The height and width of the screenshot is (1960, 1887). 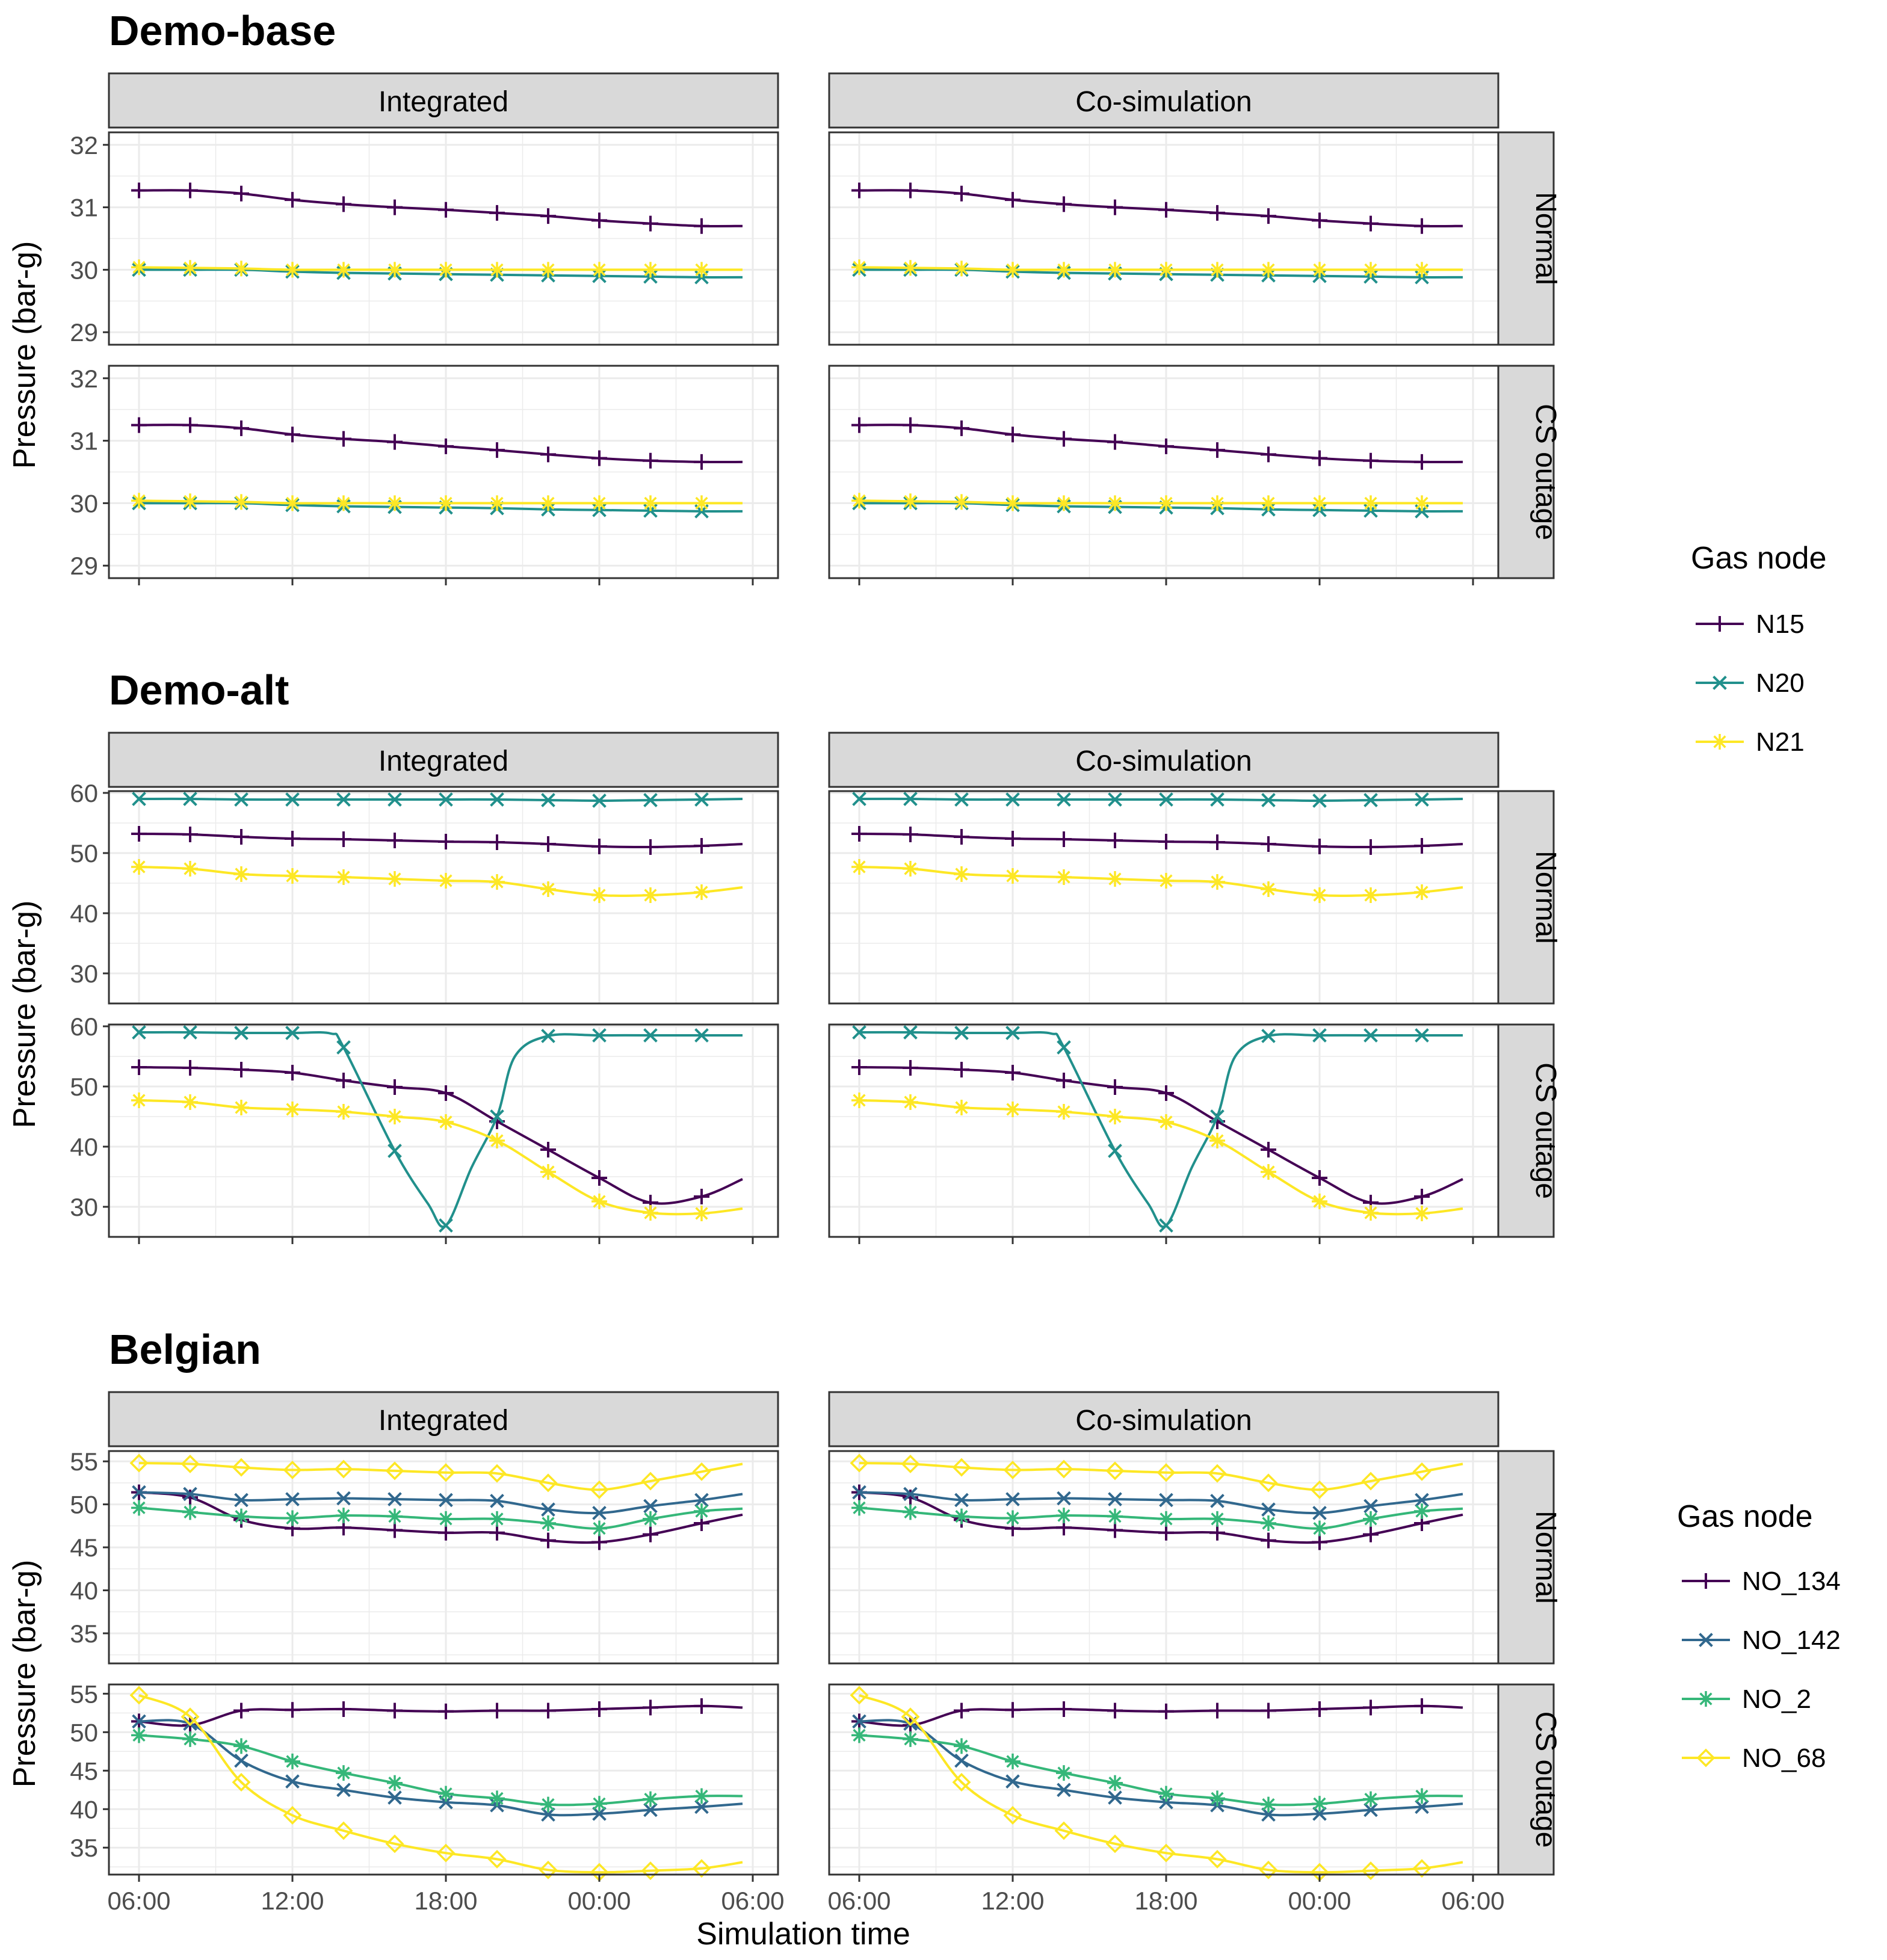 I want to click on panel: 30 40 50 60, so click(x=424, y=892).